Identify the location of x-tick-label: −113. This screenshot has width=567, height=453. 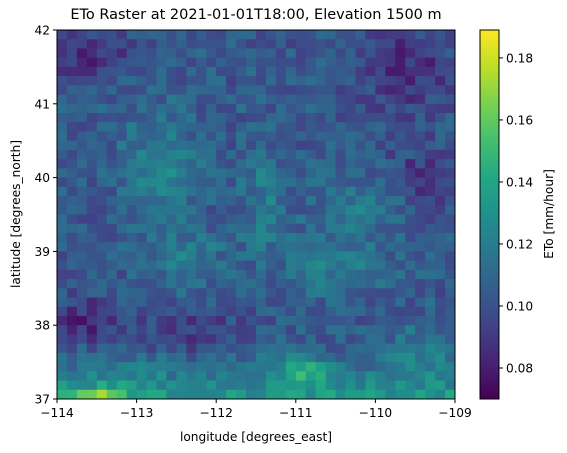
(136, 413).